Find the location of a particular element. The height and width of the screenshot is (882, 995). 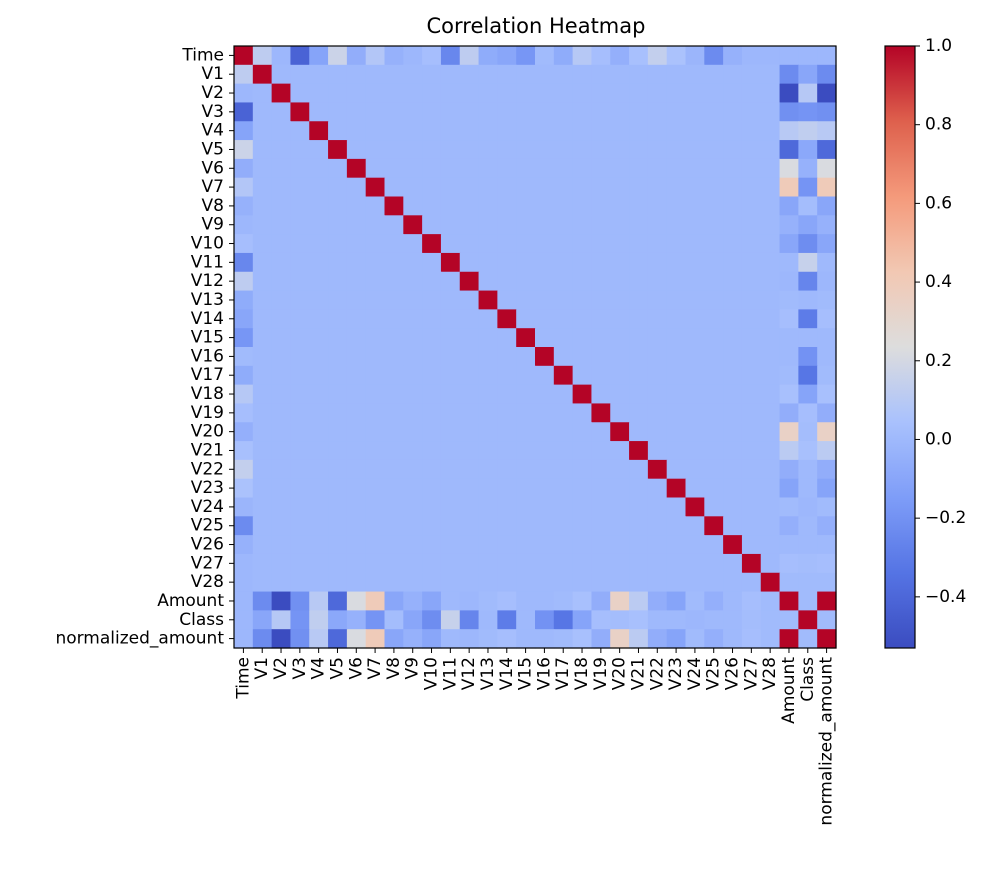

x-tick-label: V12 is located at coordinates (469, 673).